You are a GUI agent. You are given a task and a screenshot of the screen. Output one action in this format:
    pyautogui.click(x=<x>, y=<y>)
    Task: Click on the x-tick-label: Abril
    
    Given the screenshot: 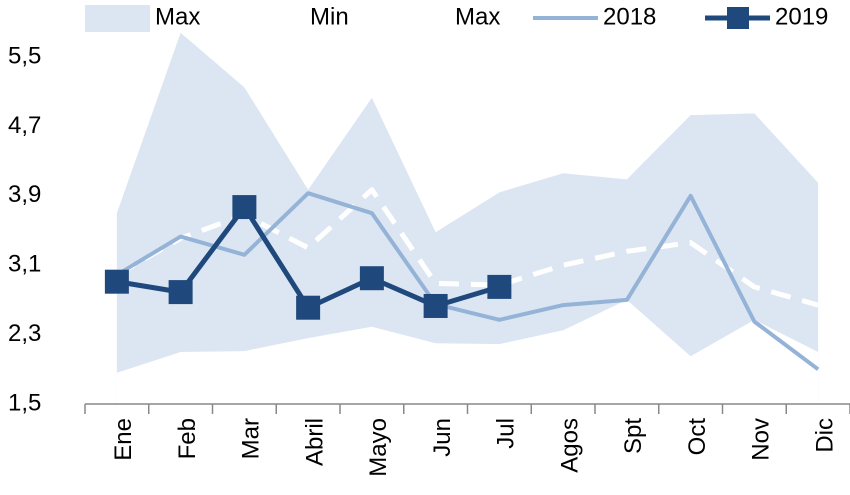 What is the action you would take?
    pyautogui.click(x=314, y=442)
    